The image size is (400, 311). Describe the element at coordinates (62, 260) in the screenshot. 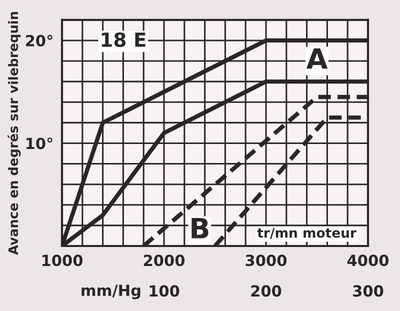

I see `x-tick-label: 1000` at that location.